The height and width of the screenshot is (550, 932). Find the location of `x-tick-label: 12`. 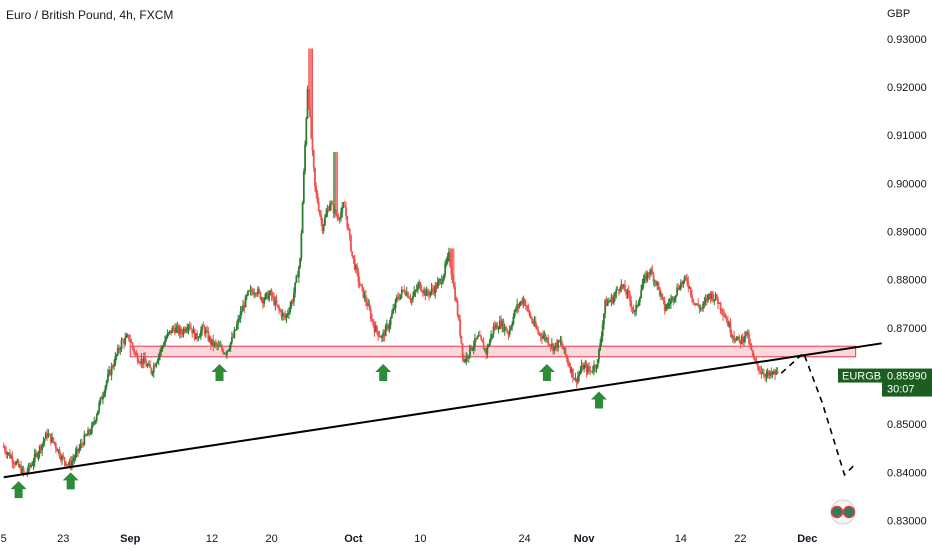

x-tick-label: 12 is located at coordinates (212, 539).